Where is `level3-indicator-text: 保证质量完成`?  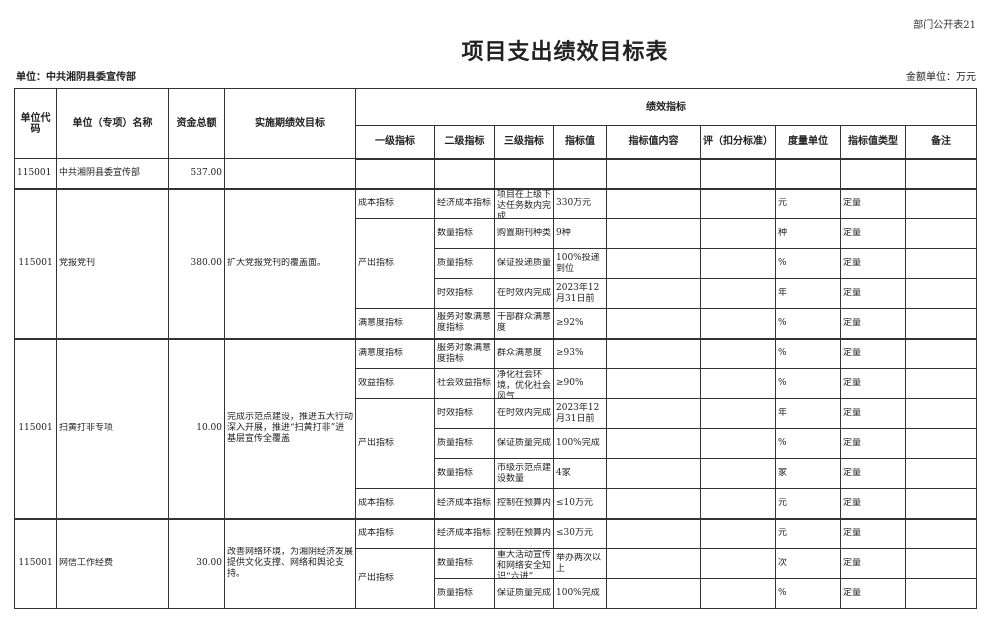 level3-indicator-text: 保证质量完成 is located at coordinates (524, 443).